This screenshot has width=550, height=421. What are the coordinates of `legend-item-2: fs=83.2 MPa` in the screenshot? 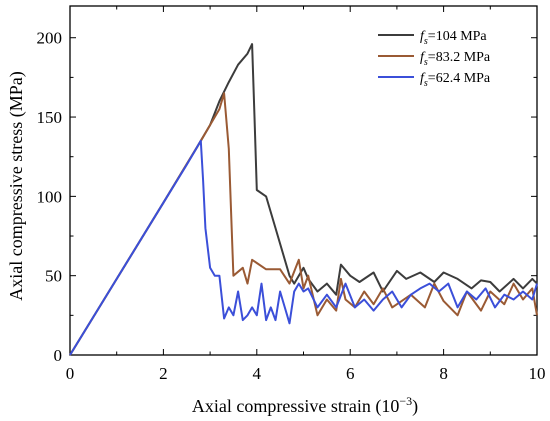 It's located at (434, 59).